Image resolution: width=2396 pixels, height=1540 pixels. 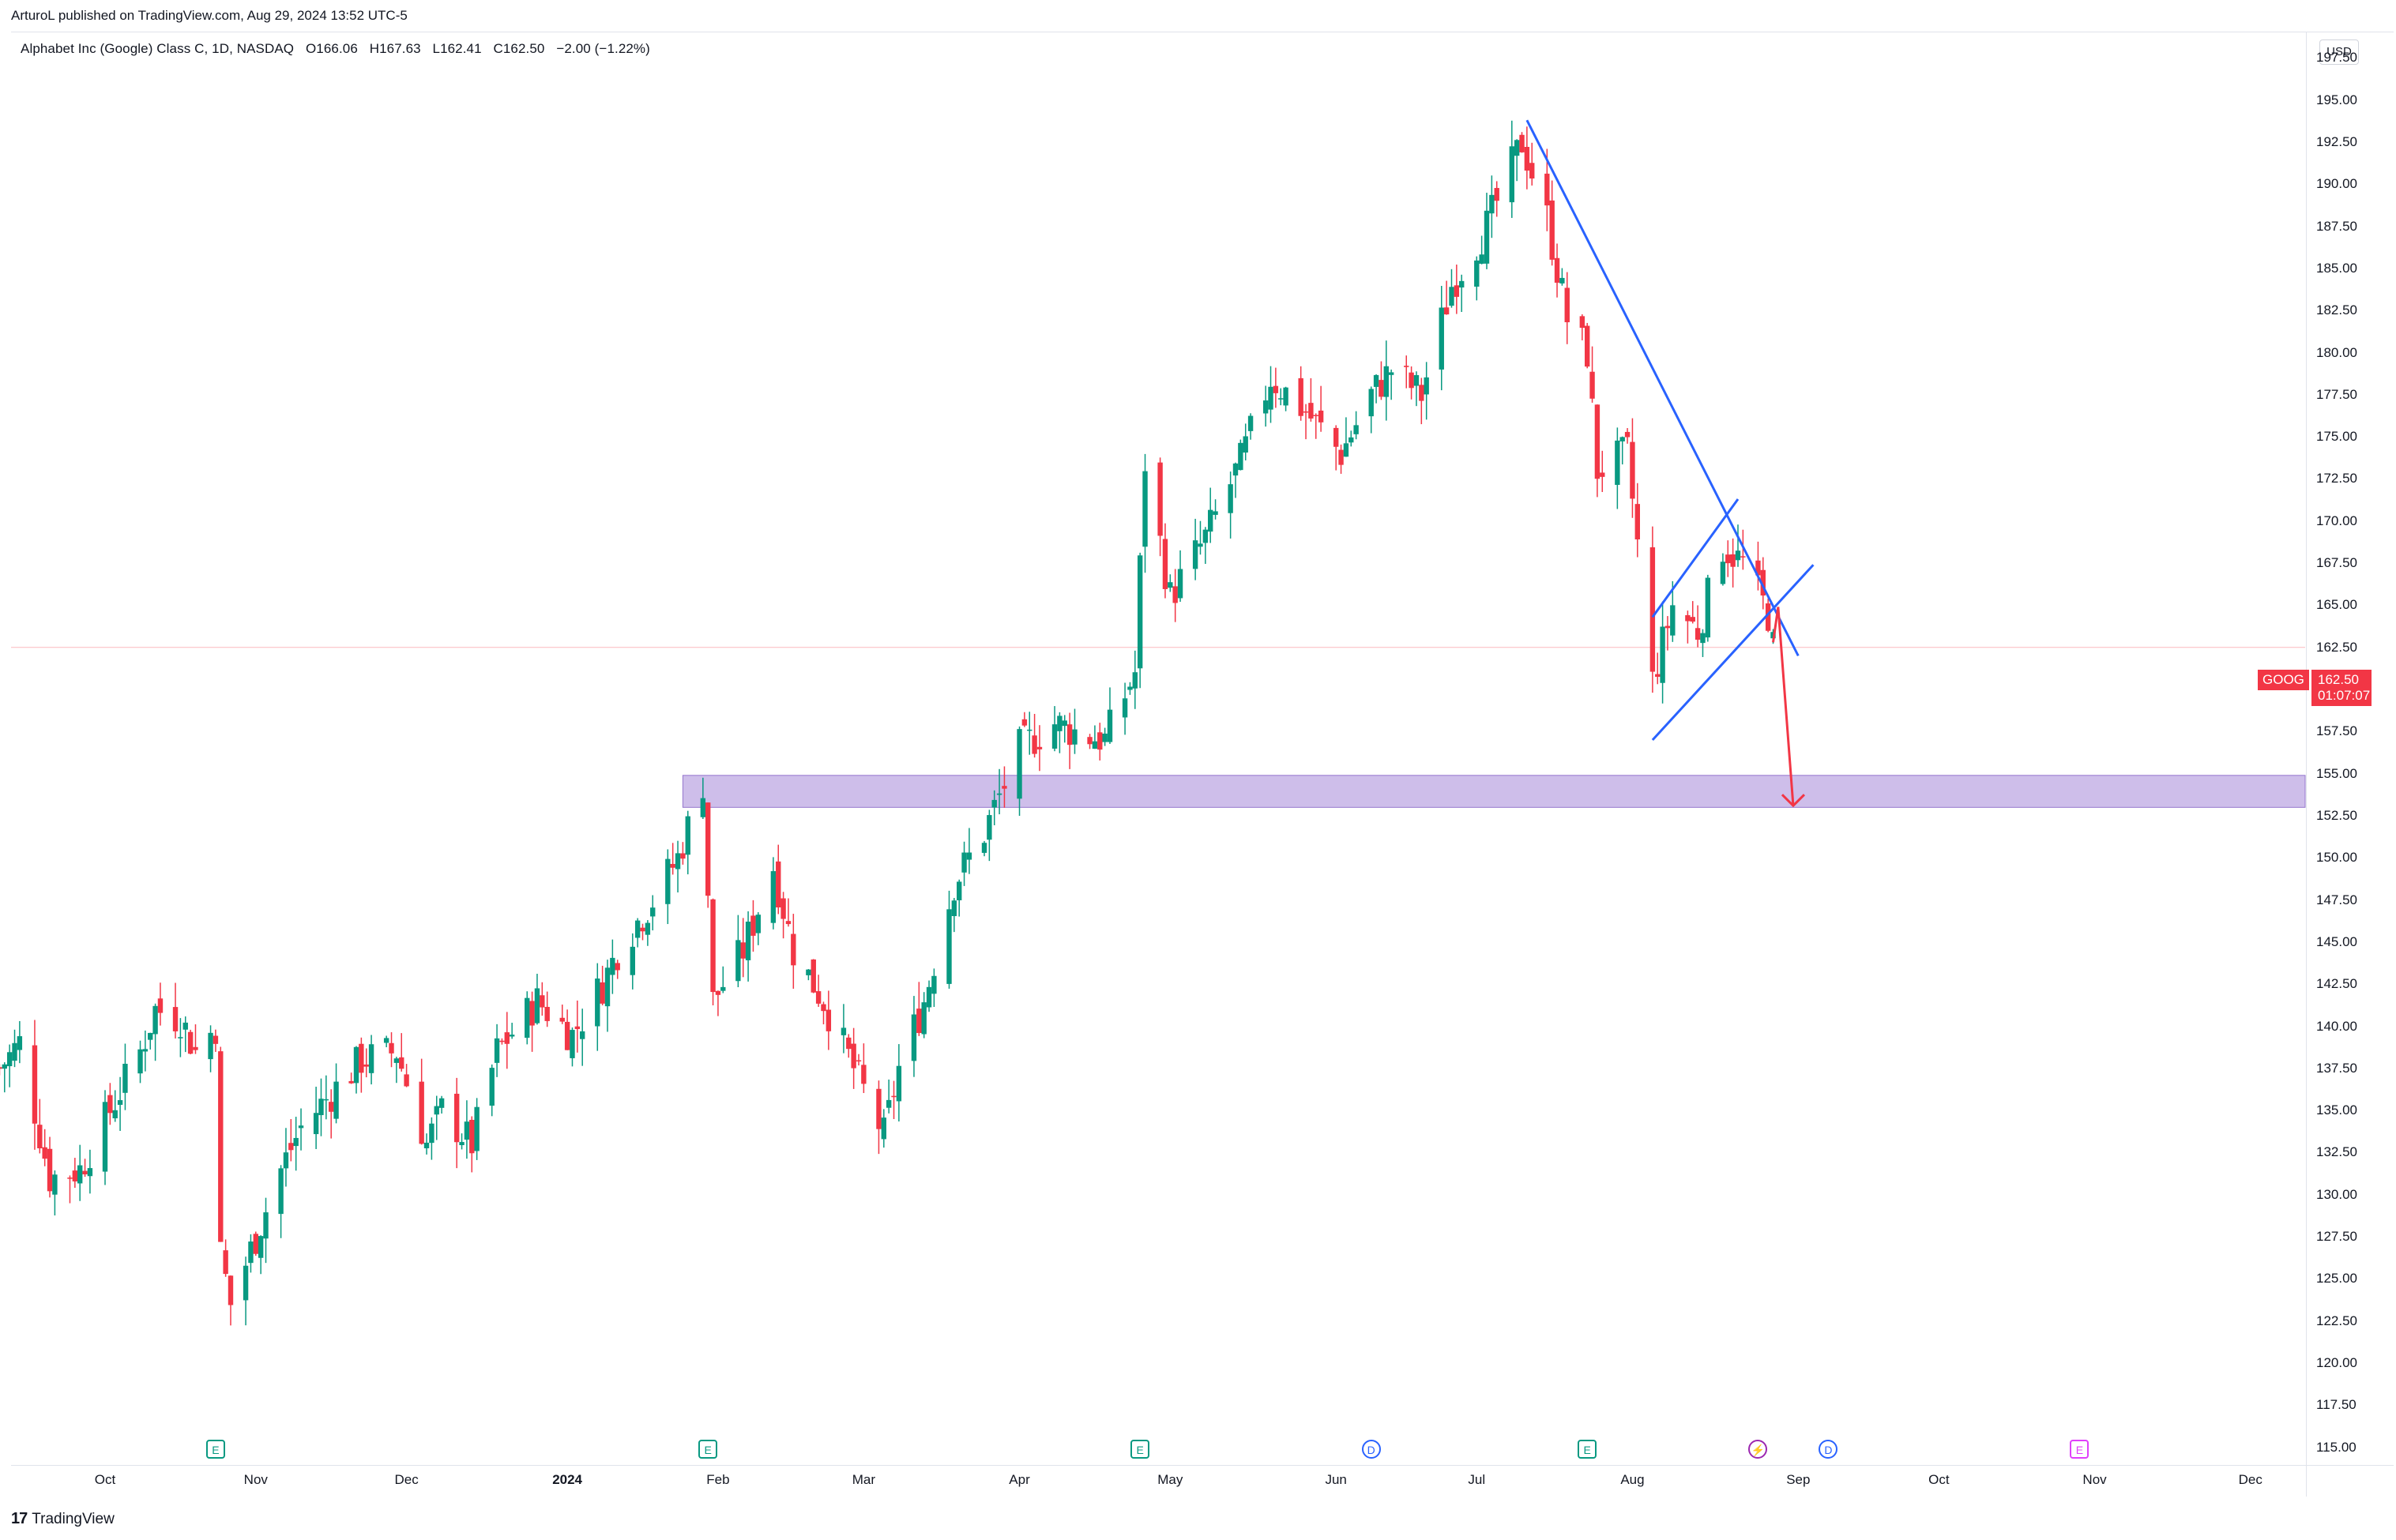 I want to click on price-tick-label: 187.50, so click(x=2336, y=226).